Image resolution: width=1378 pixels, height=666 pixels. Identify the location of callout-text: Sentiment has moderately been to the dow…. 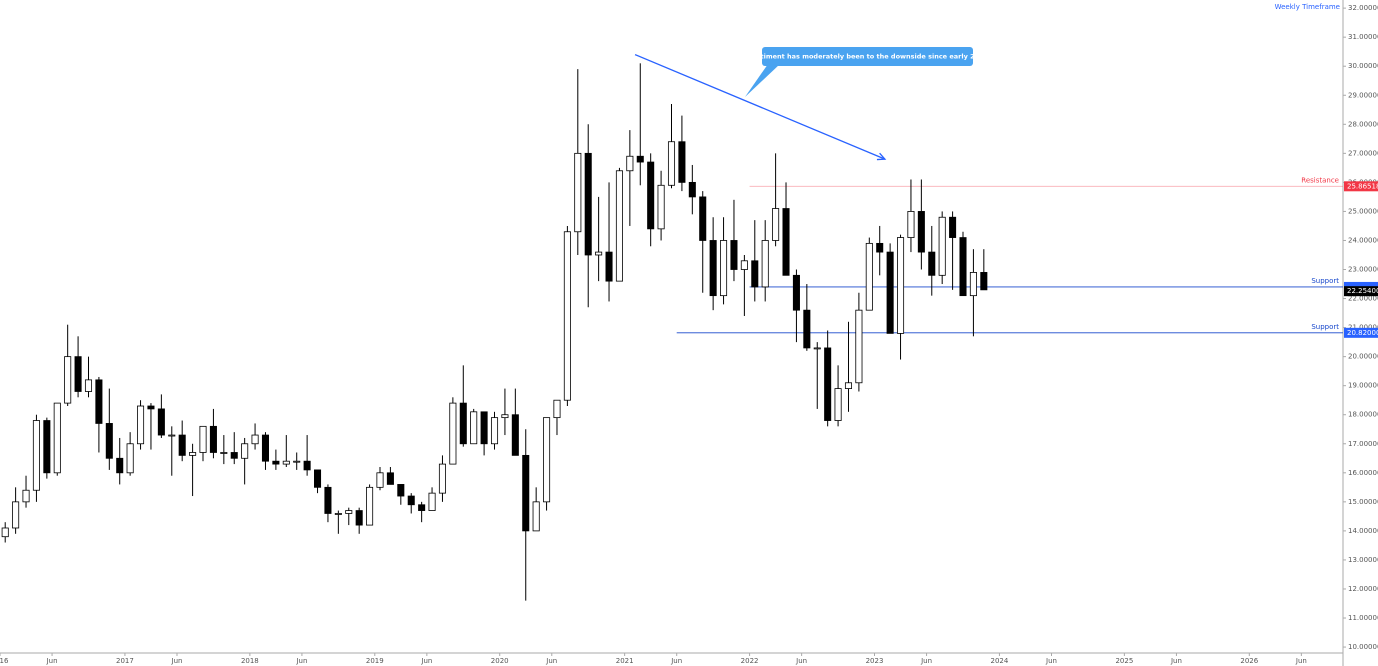
(868, 57).